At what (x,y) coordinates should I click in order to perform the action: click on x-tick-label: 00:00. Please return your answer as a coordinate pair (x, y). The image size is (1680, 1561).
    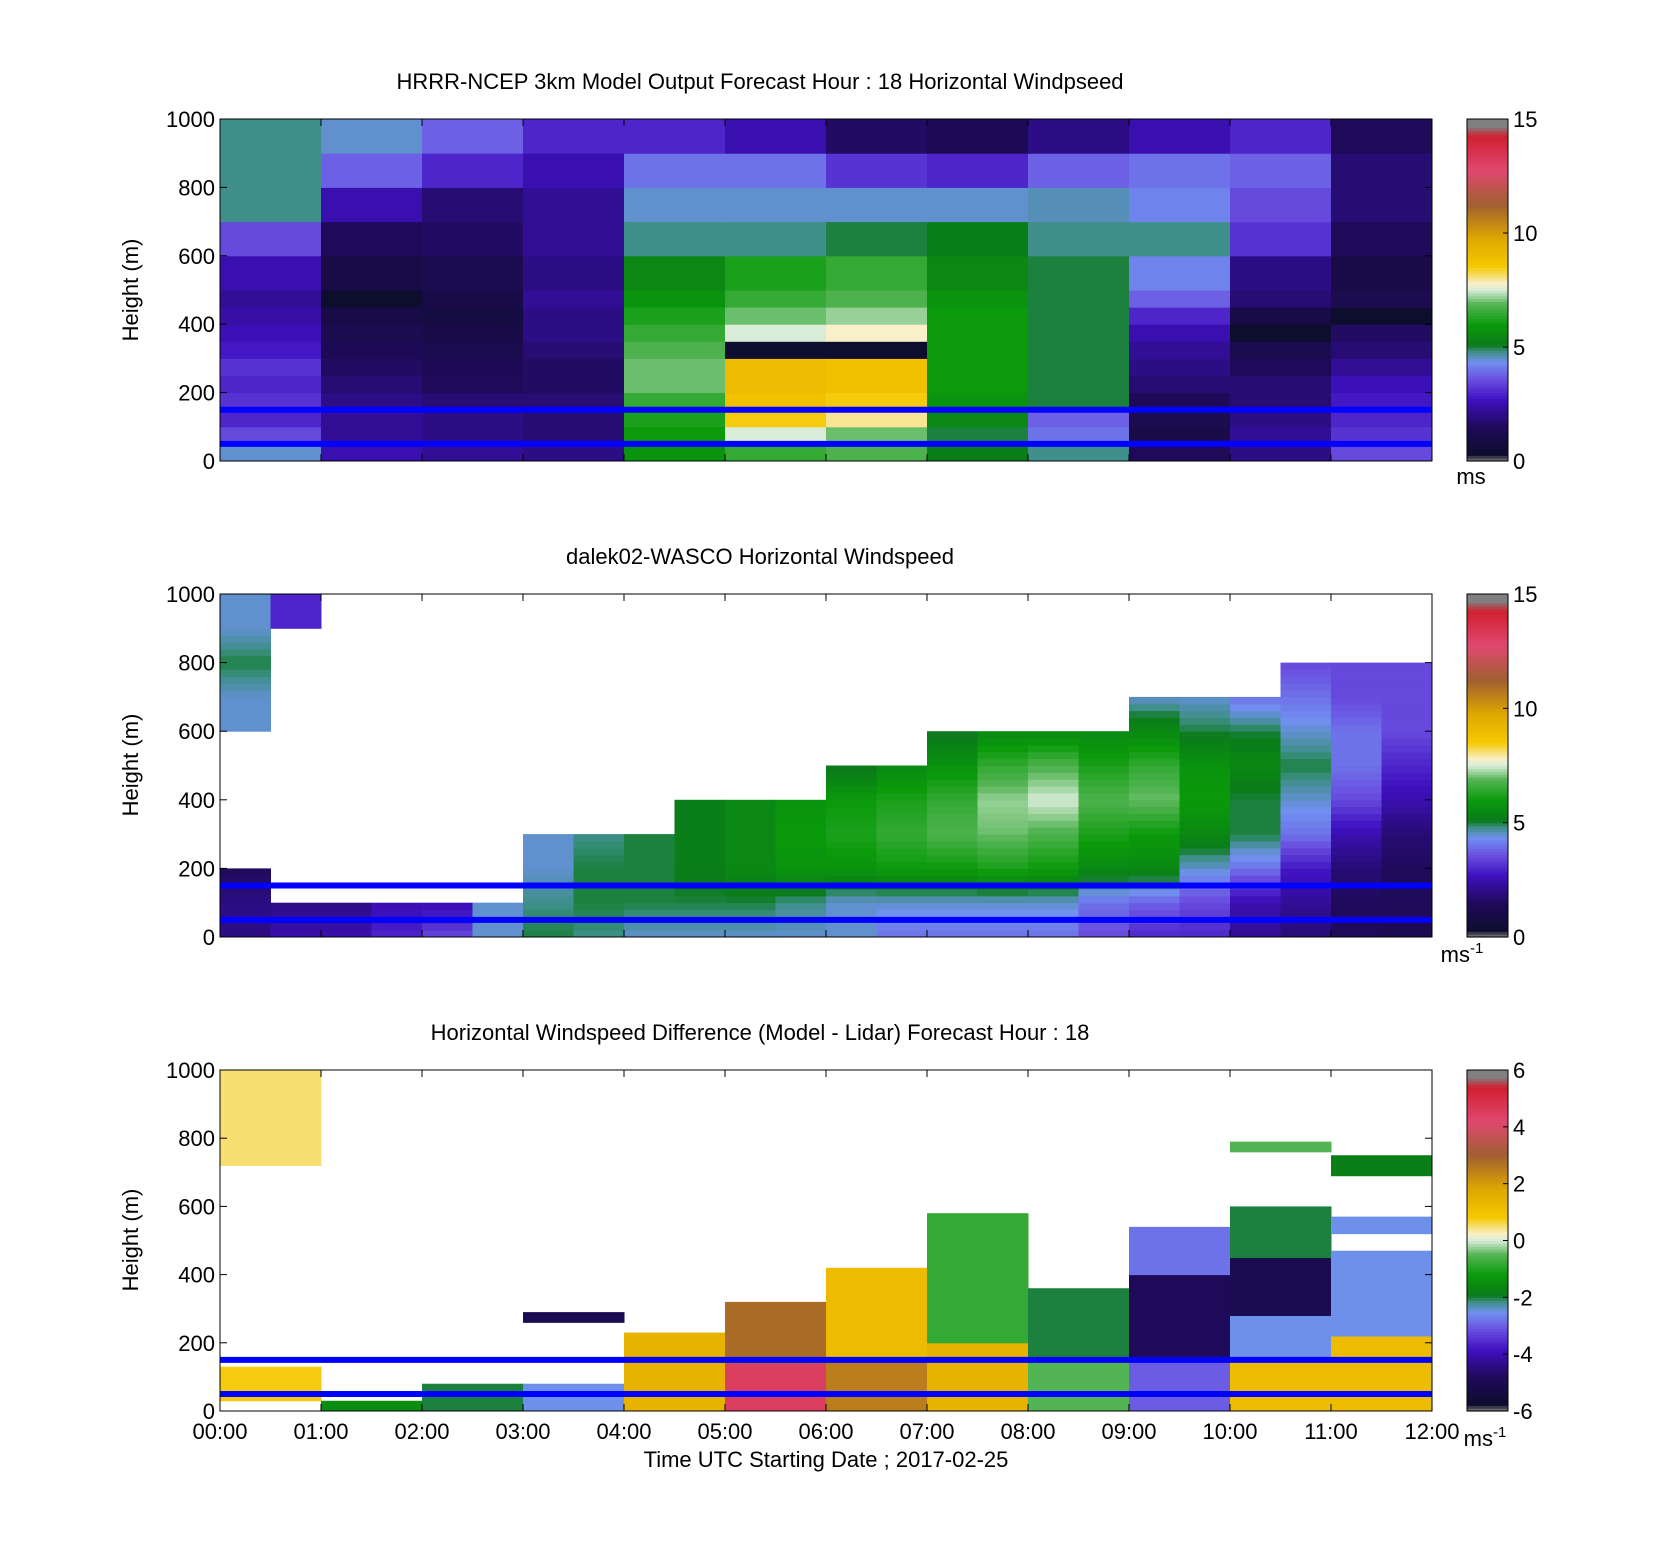
    Looking at the image, I should click on (219, 1431).